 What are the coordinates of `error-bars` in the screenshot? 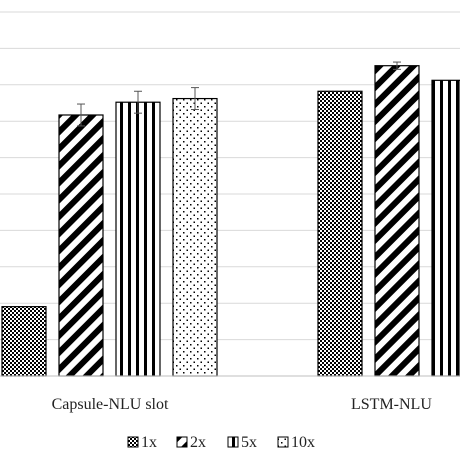 It's located at (239, 94).